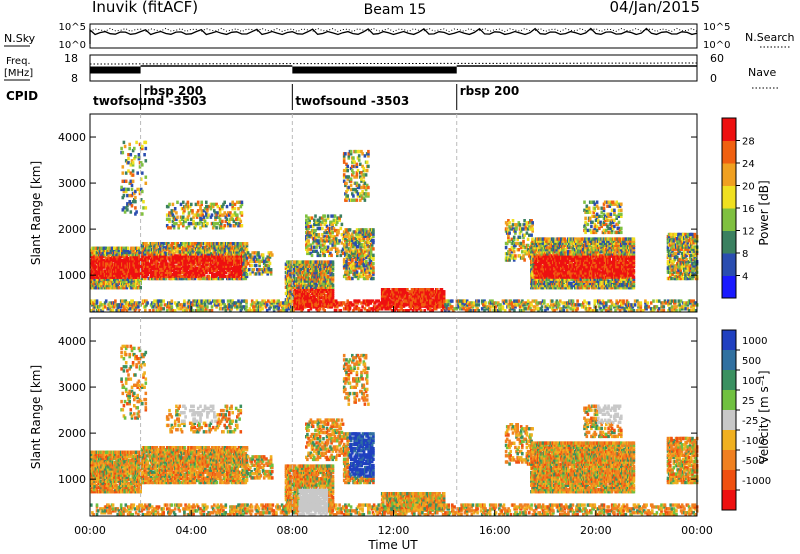  What do you see at coordinates (72, 27) in the screenshot?
I see `noise-left-tick-top: 10^5` at bounding box center [72, 27].